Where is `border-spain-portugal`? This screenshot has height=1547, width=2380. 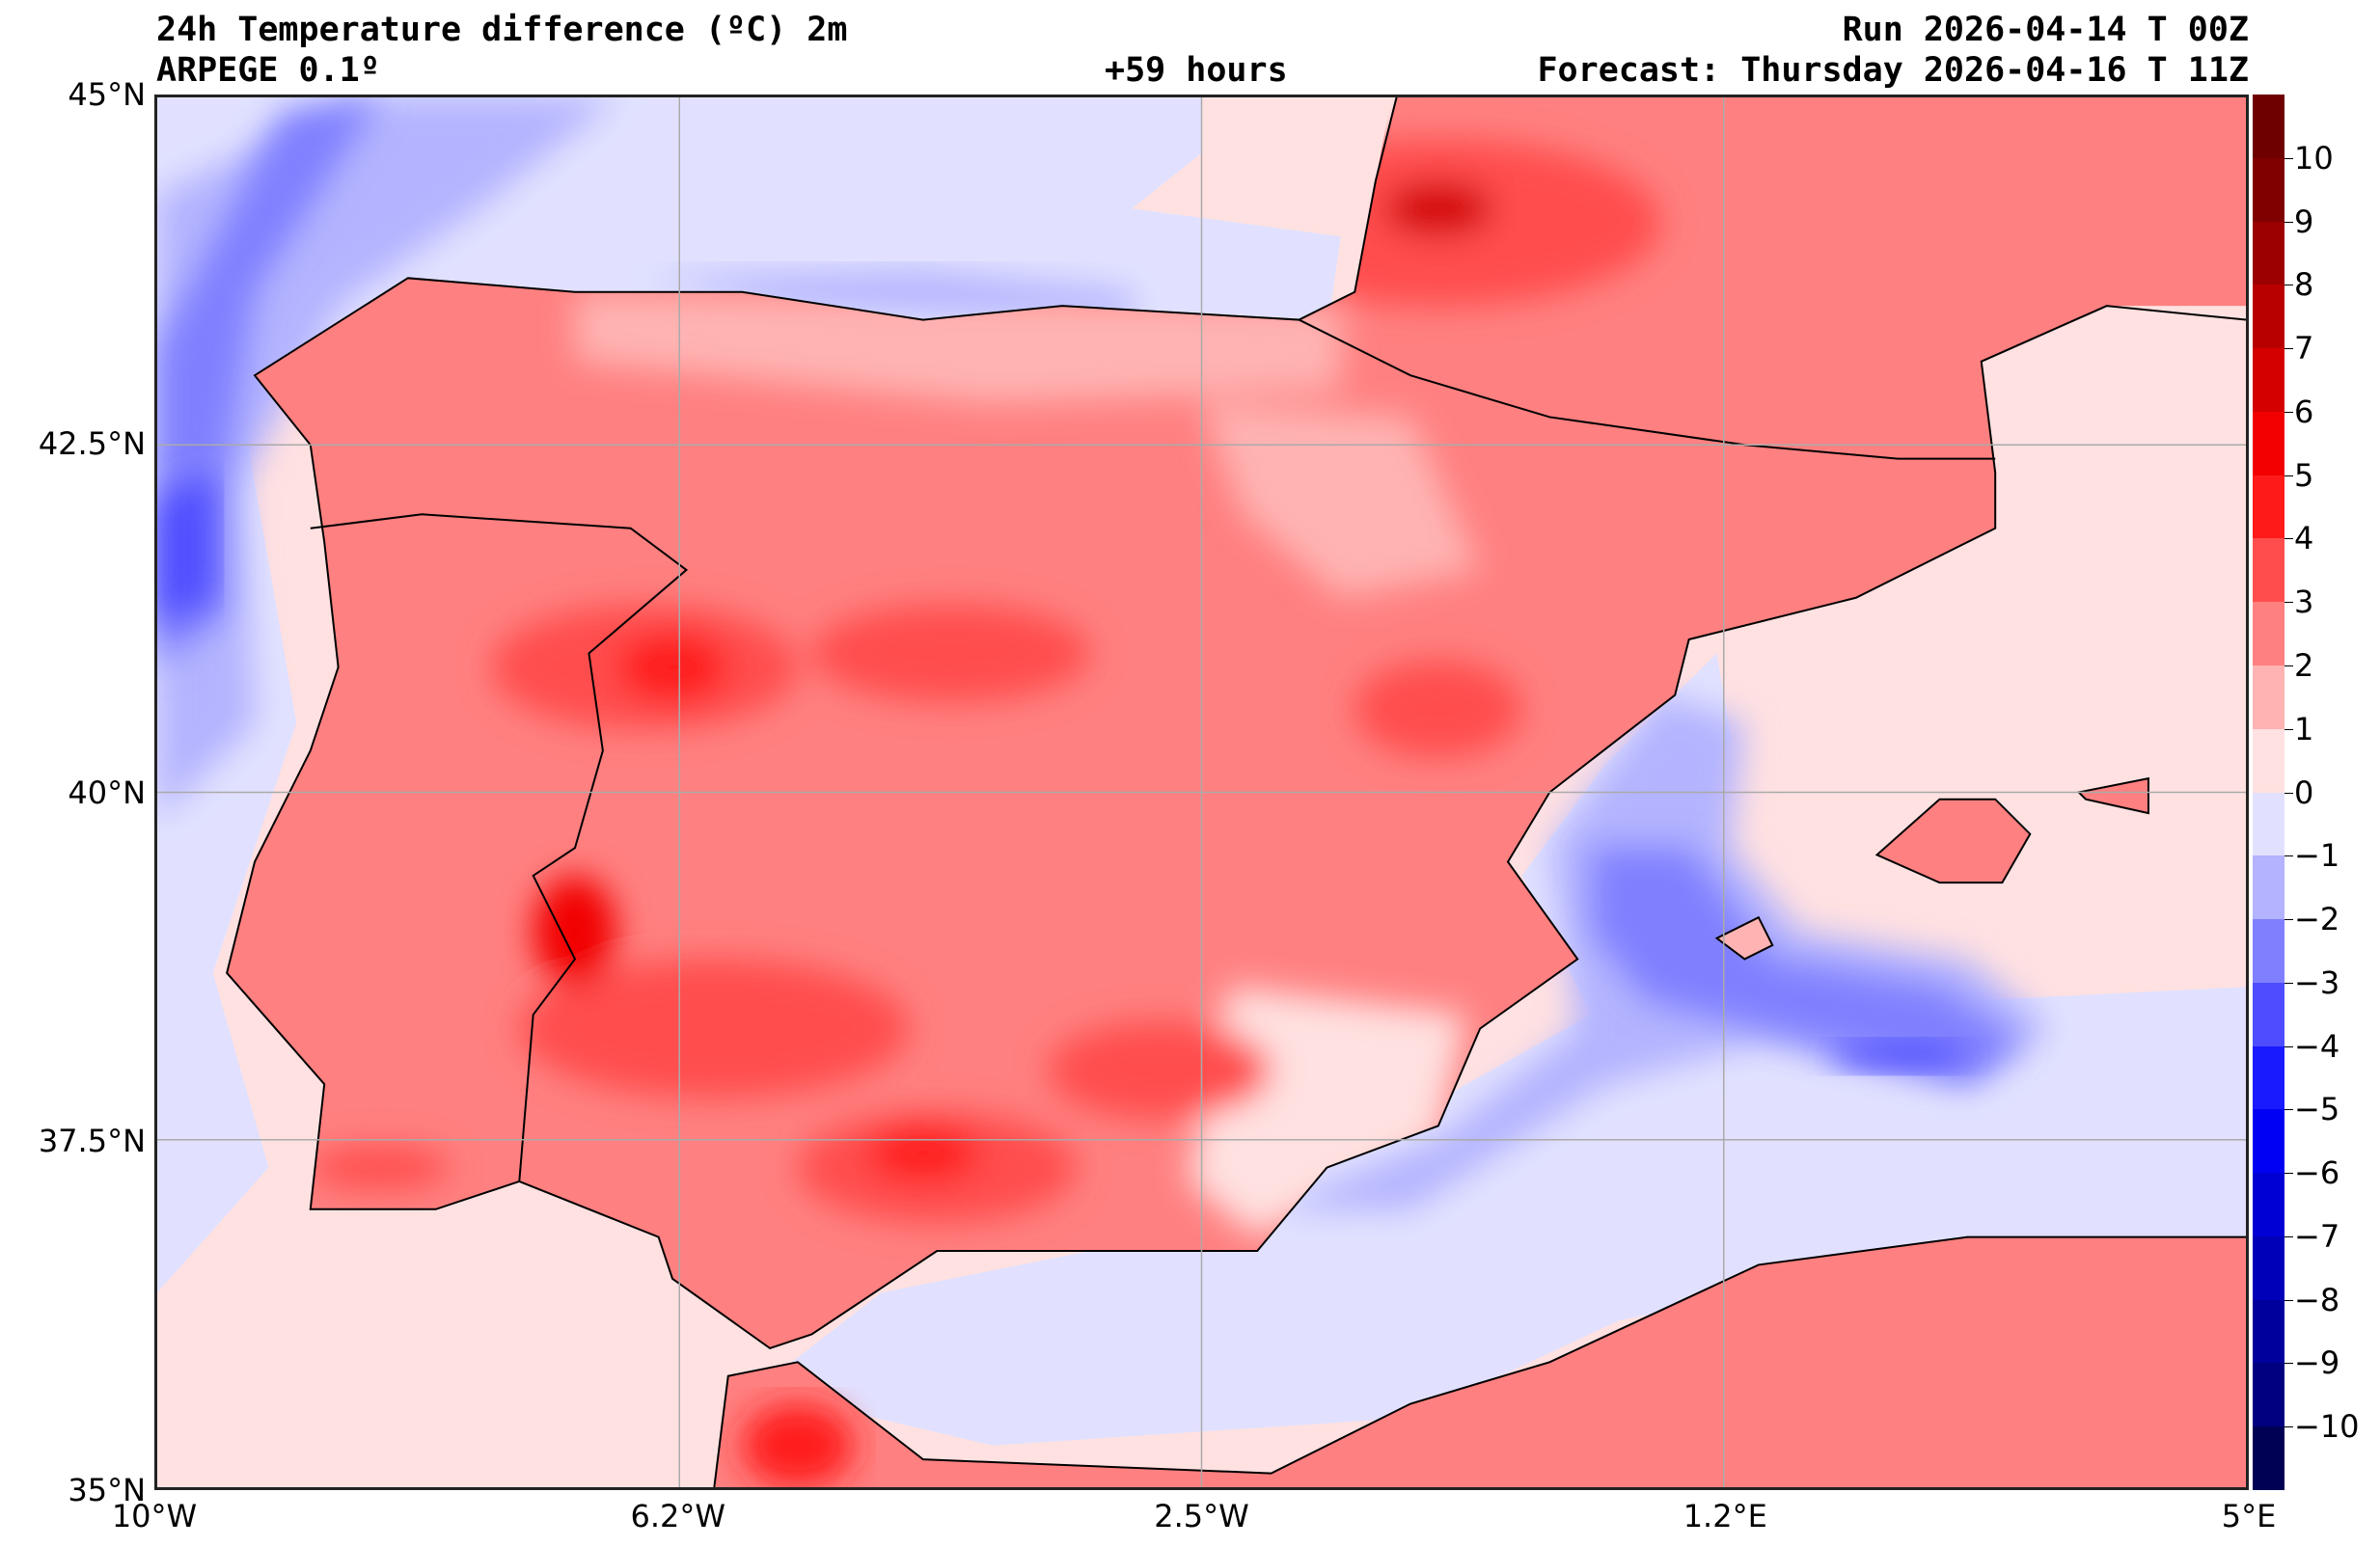
border-spain-portugal is located at coordinates (499, 847).